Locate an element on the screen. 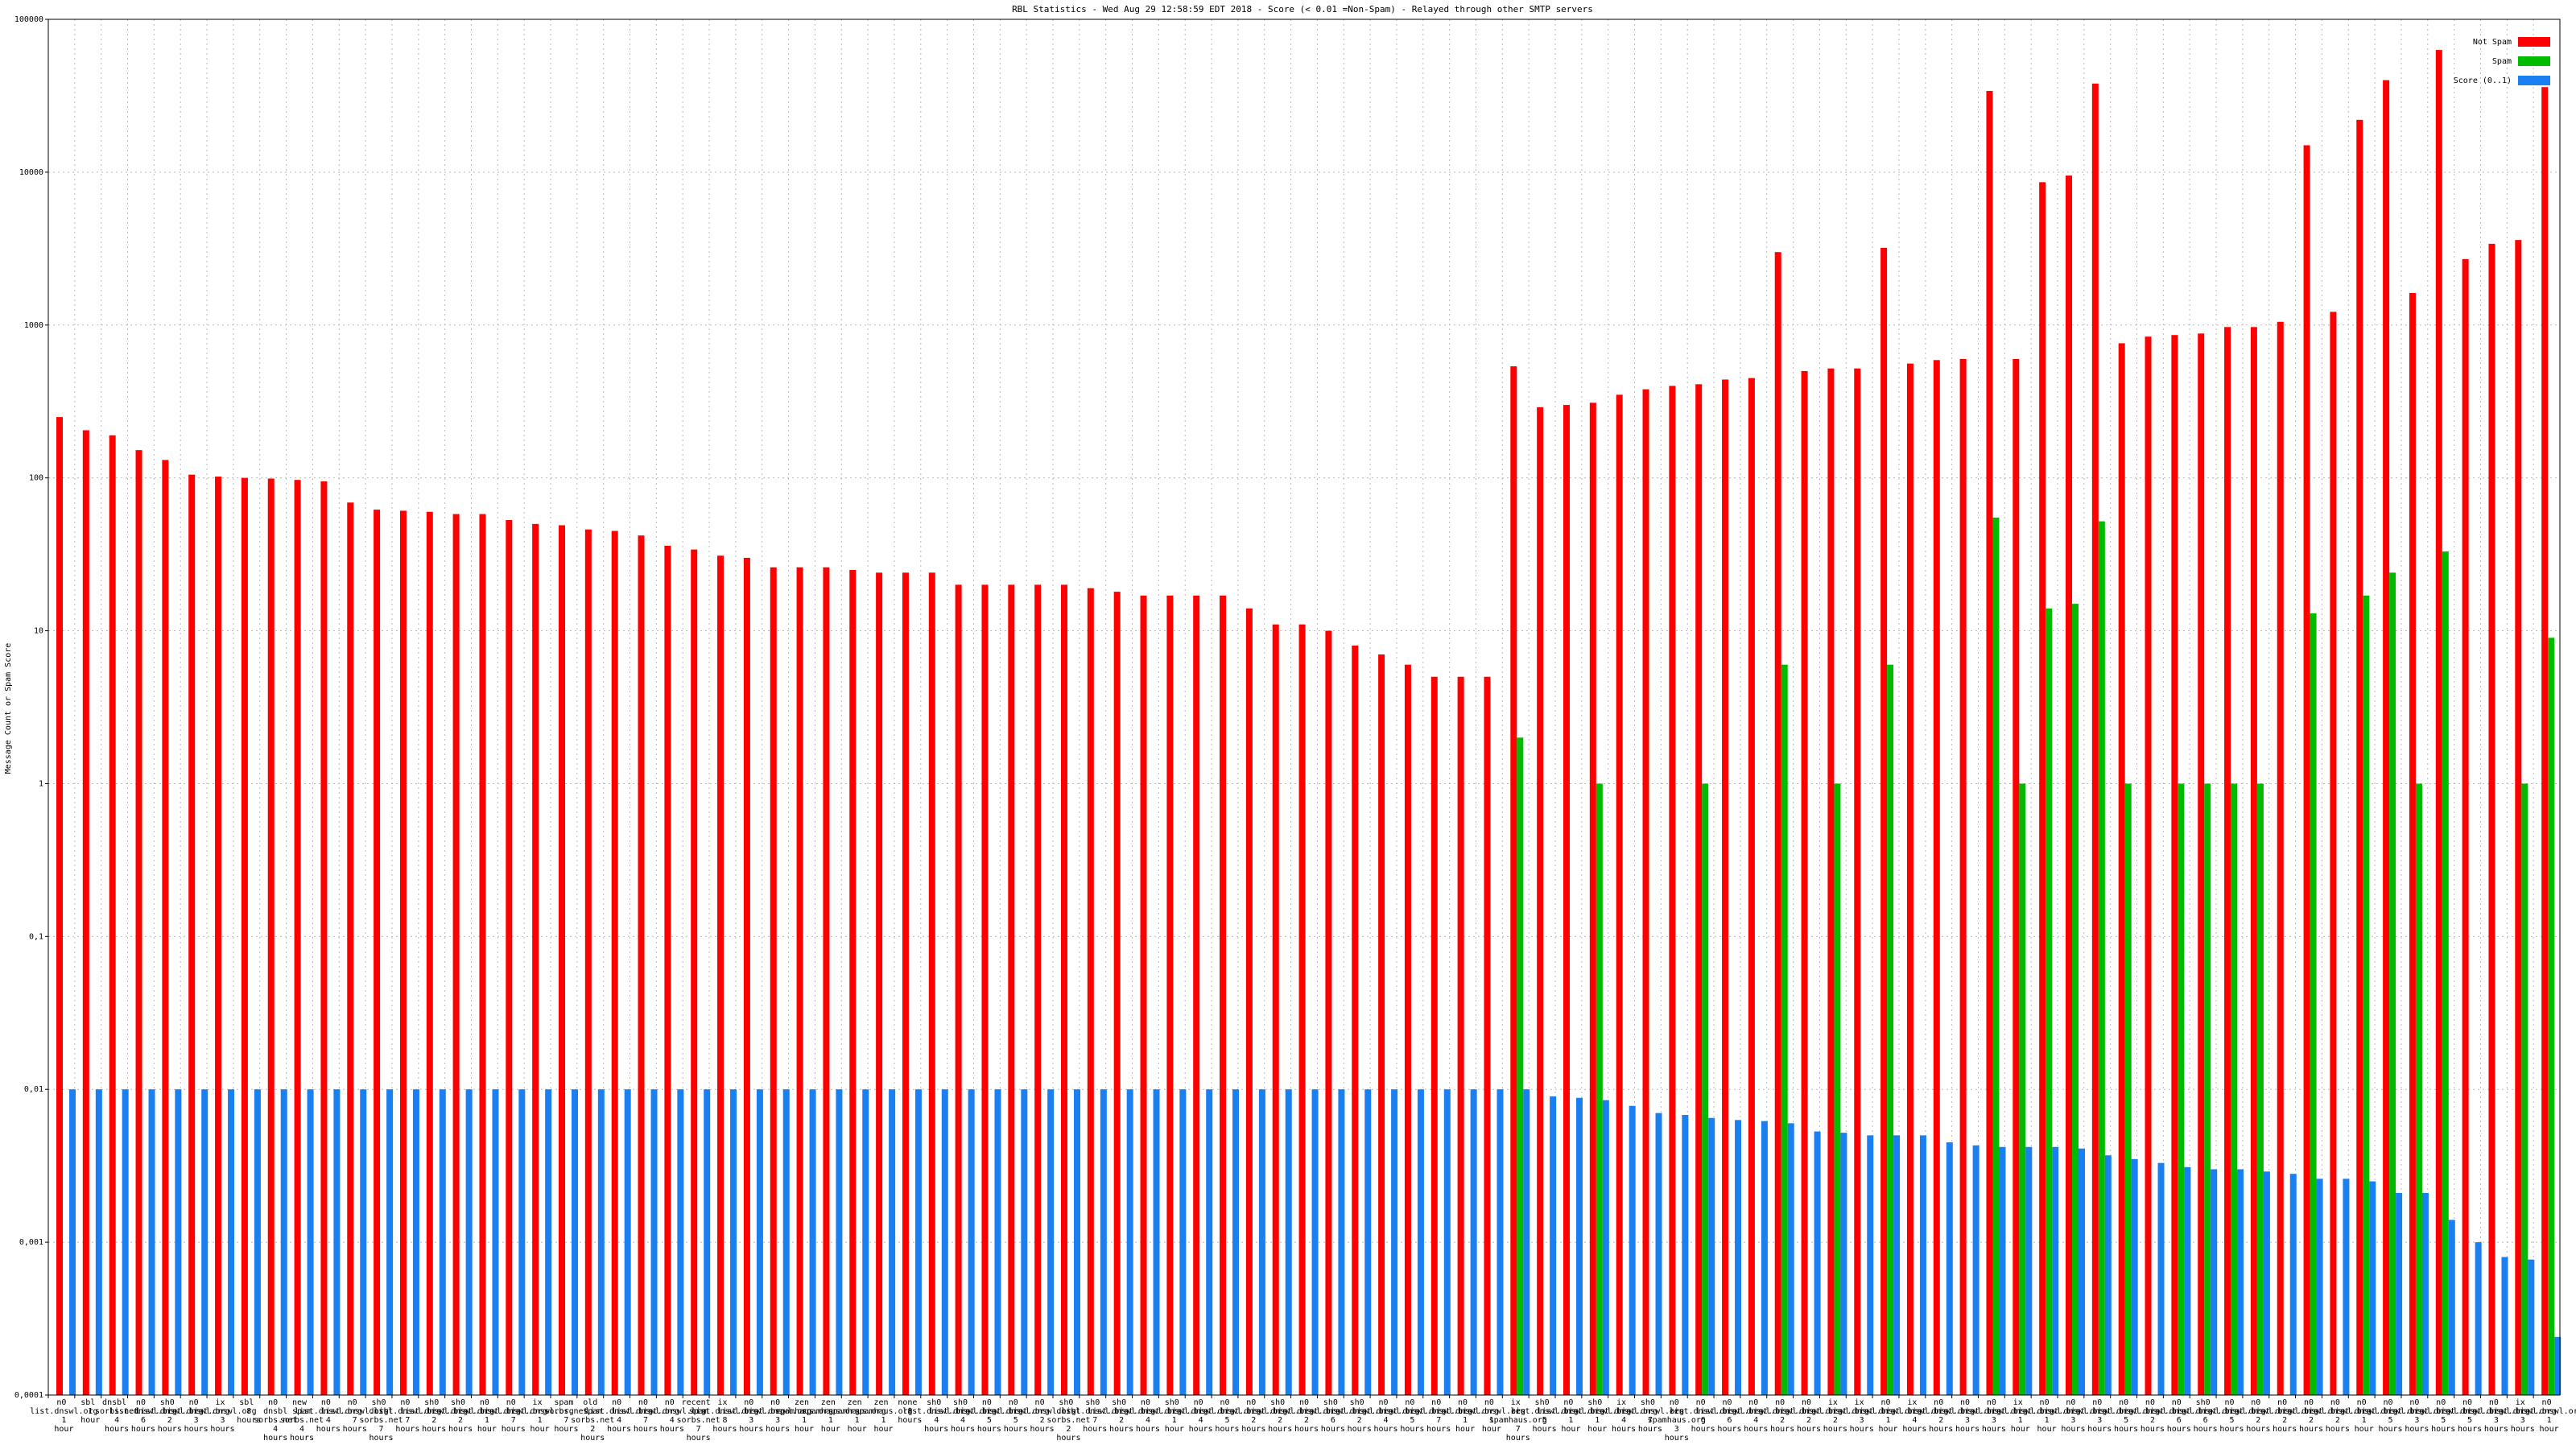  legend-swatch is located at coordinates (2534, 61).